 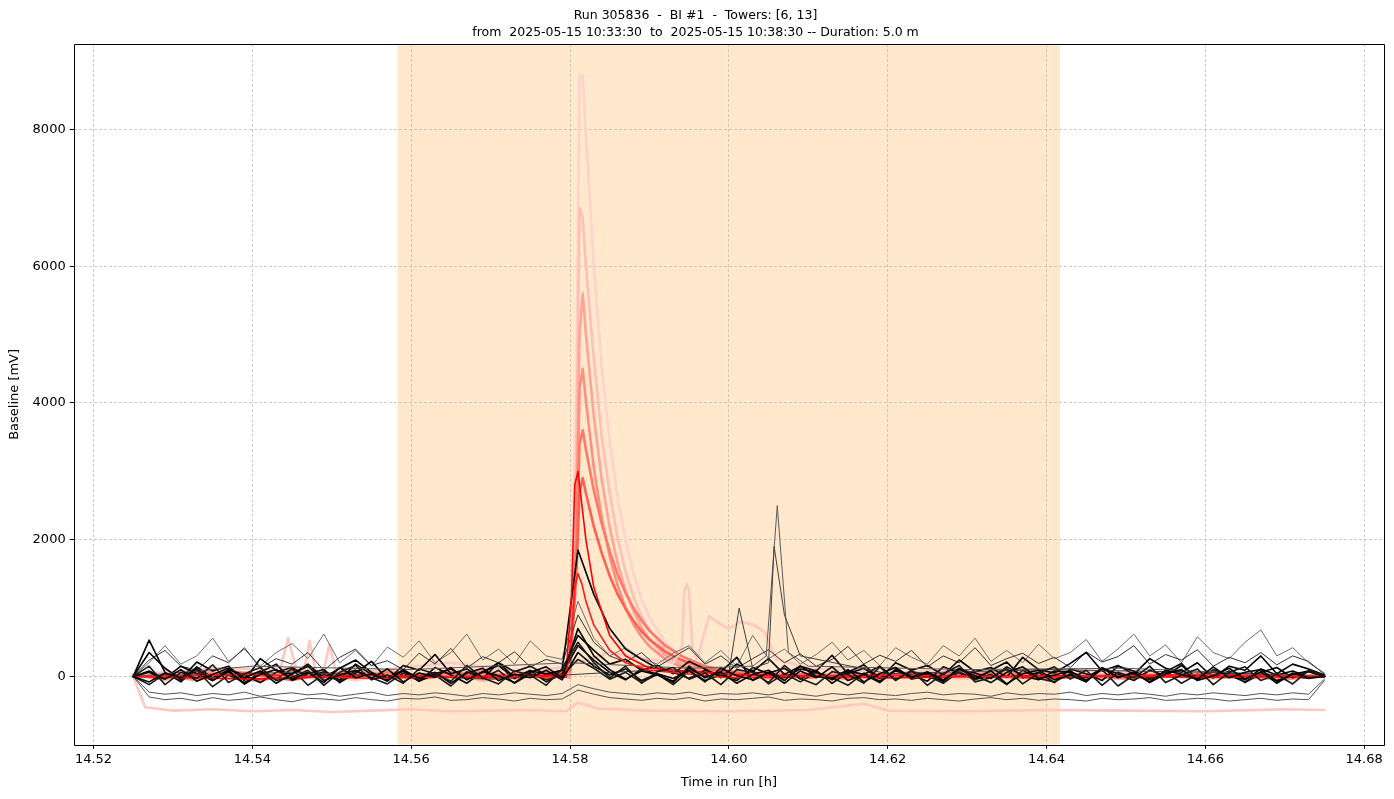 What do you see at coordinates (49, 539) in the screenshot?
I see `y-tick-label: 2000` at bounding box center [49, 539].